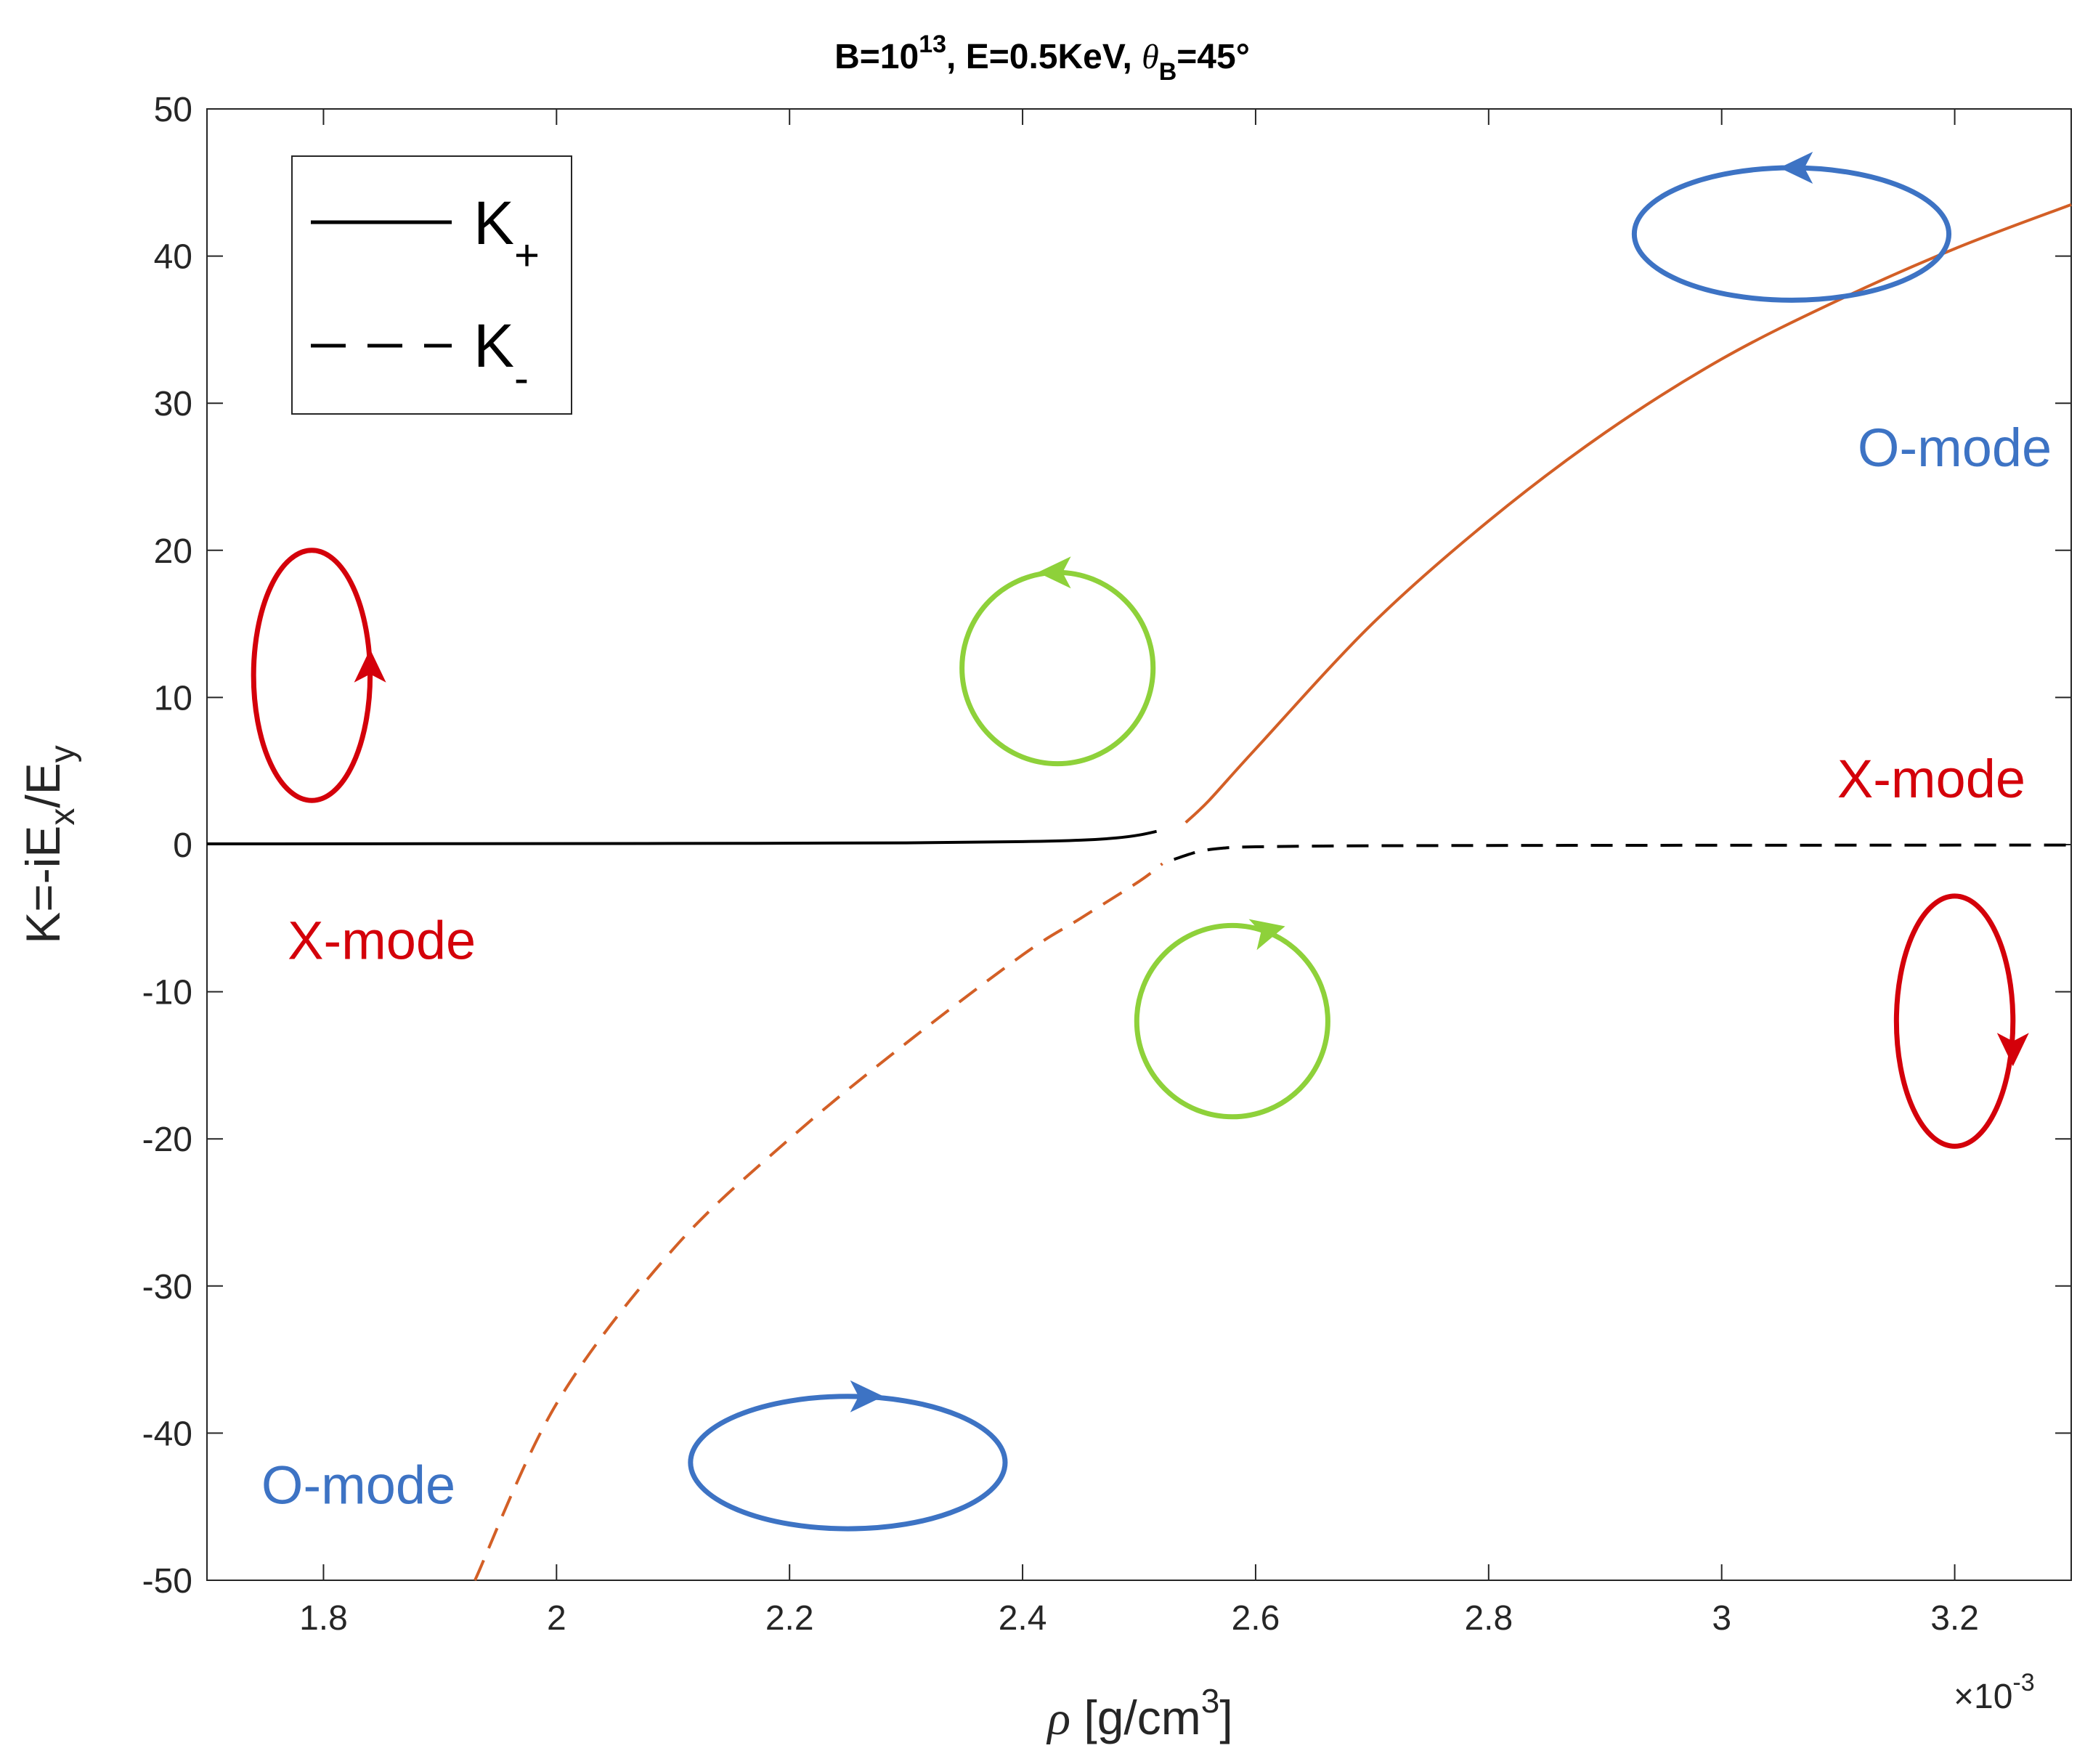  Describe the element at coordinates (1721, 1618) in the screenshot. I see `x-tick-label: 3` at that location.